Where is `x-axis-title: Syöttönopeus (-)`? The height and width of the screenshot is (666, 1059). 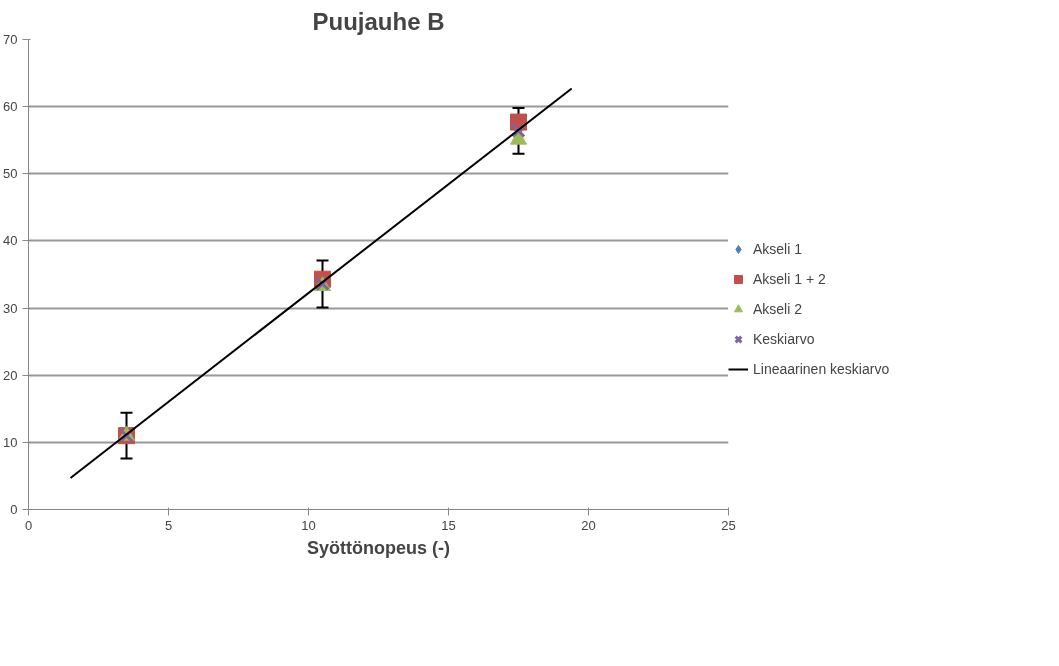
x-axis-title: Syöttönopeus (-) is located at coordinates (378, 547).